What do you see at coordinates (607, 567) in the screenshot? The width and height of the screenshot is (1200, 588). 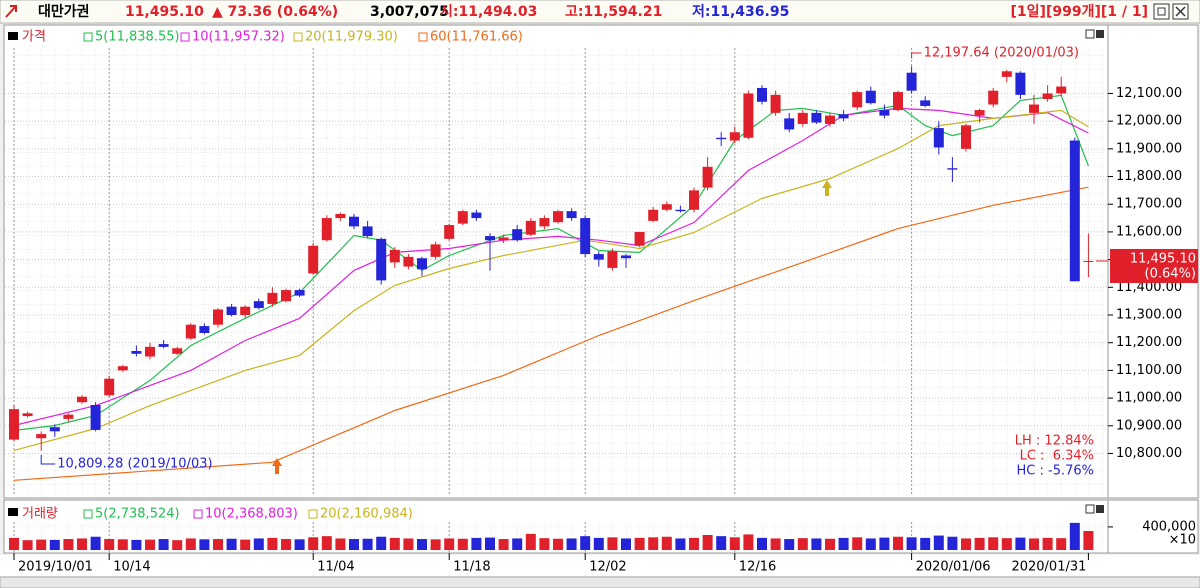 I see `x-tick-label: 12/02` at bounding box center [607, 567].